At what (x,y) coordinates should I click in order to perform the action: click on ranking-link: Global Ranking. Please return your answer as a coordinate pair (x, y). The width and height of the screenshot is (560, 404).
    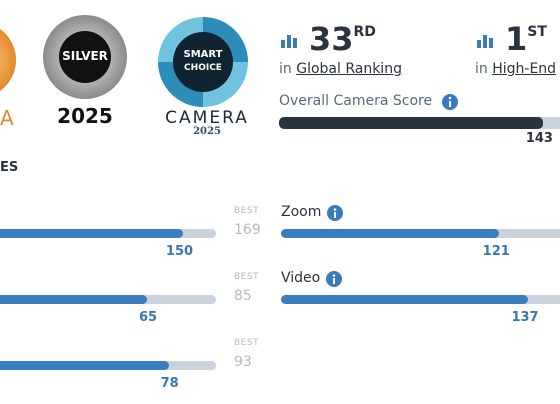
    Looking at the image, I should click on (349, 69).